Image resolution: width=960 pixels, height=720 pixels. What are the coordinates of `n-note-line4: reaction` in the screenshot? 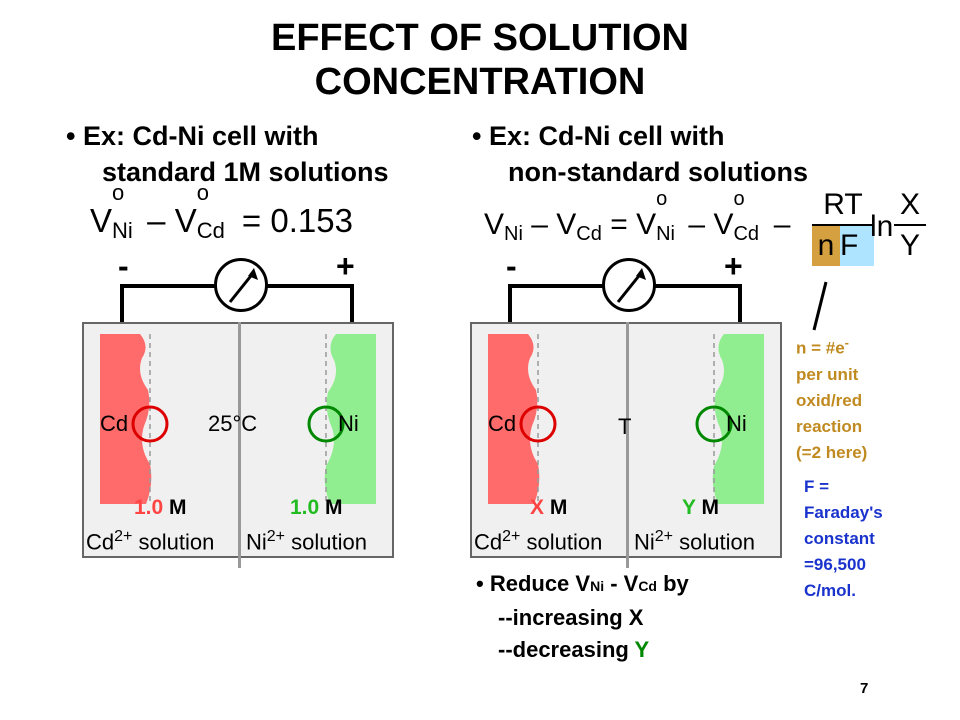 It's located at (829, 426).